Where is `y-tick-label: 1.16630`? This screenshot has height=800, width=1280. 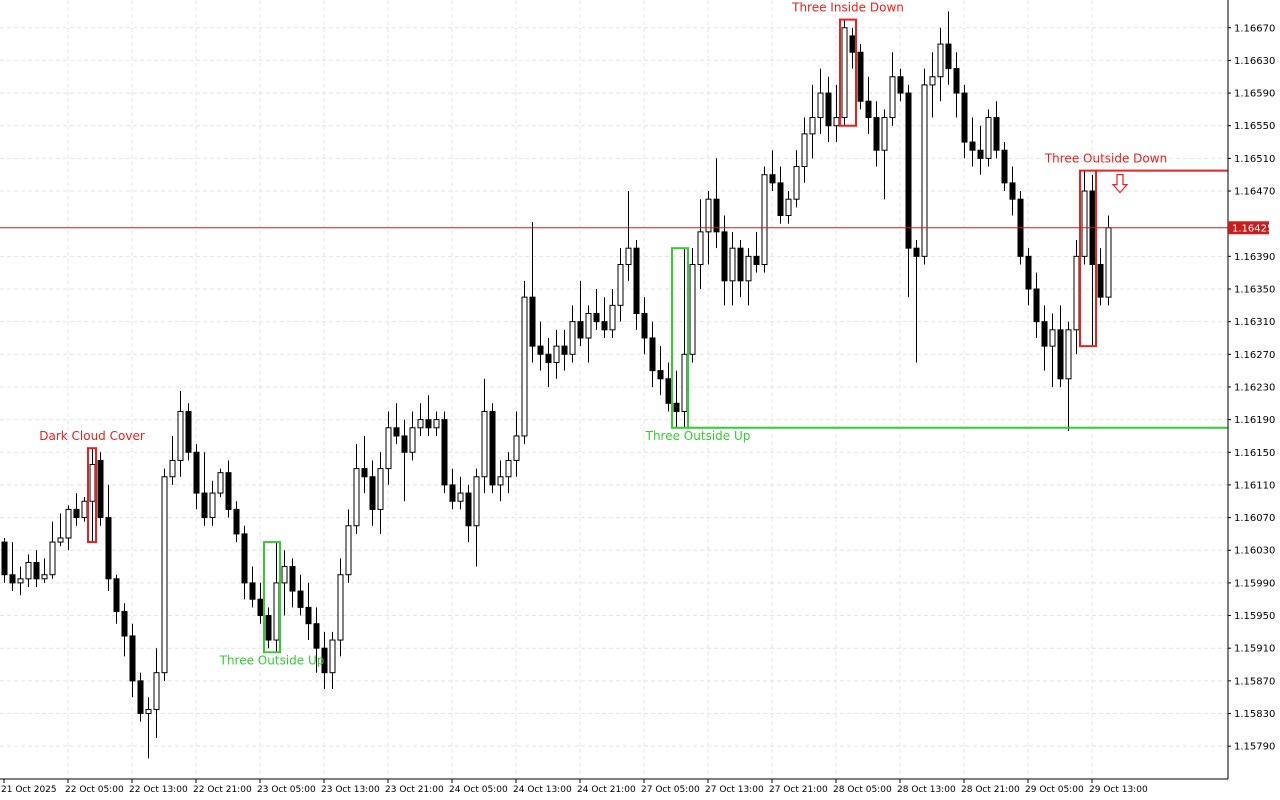 y-tick-label: 1.16630 is located at coordinates (1254, 61).